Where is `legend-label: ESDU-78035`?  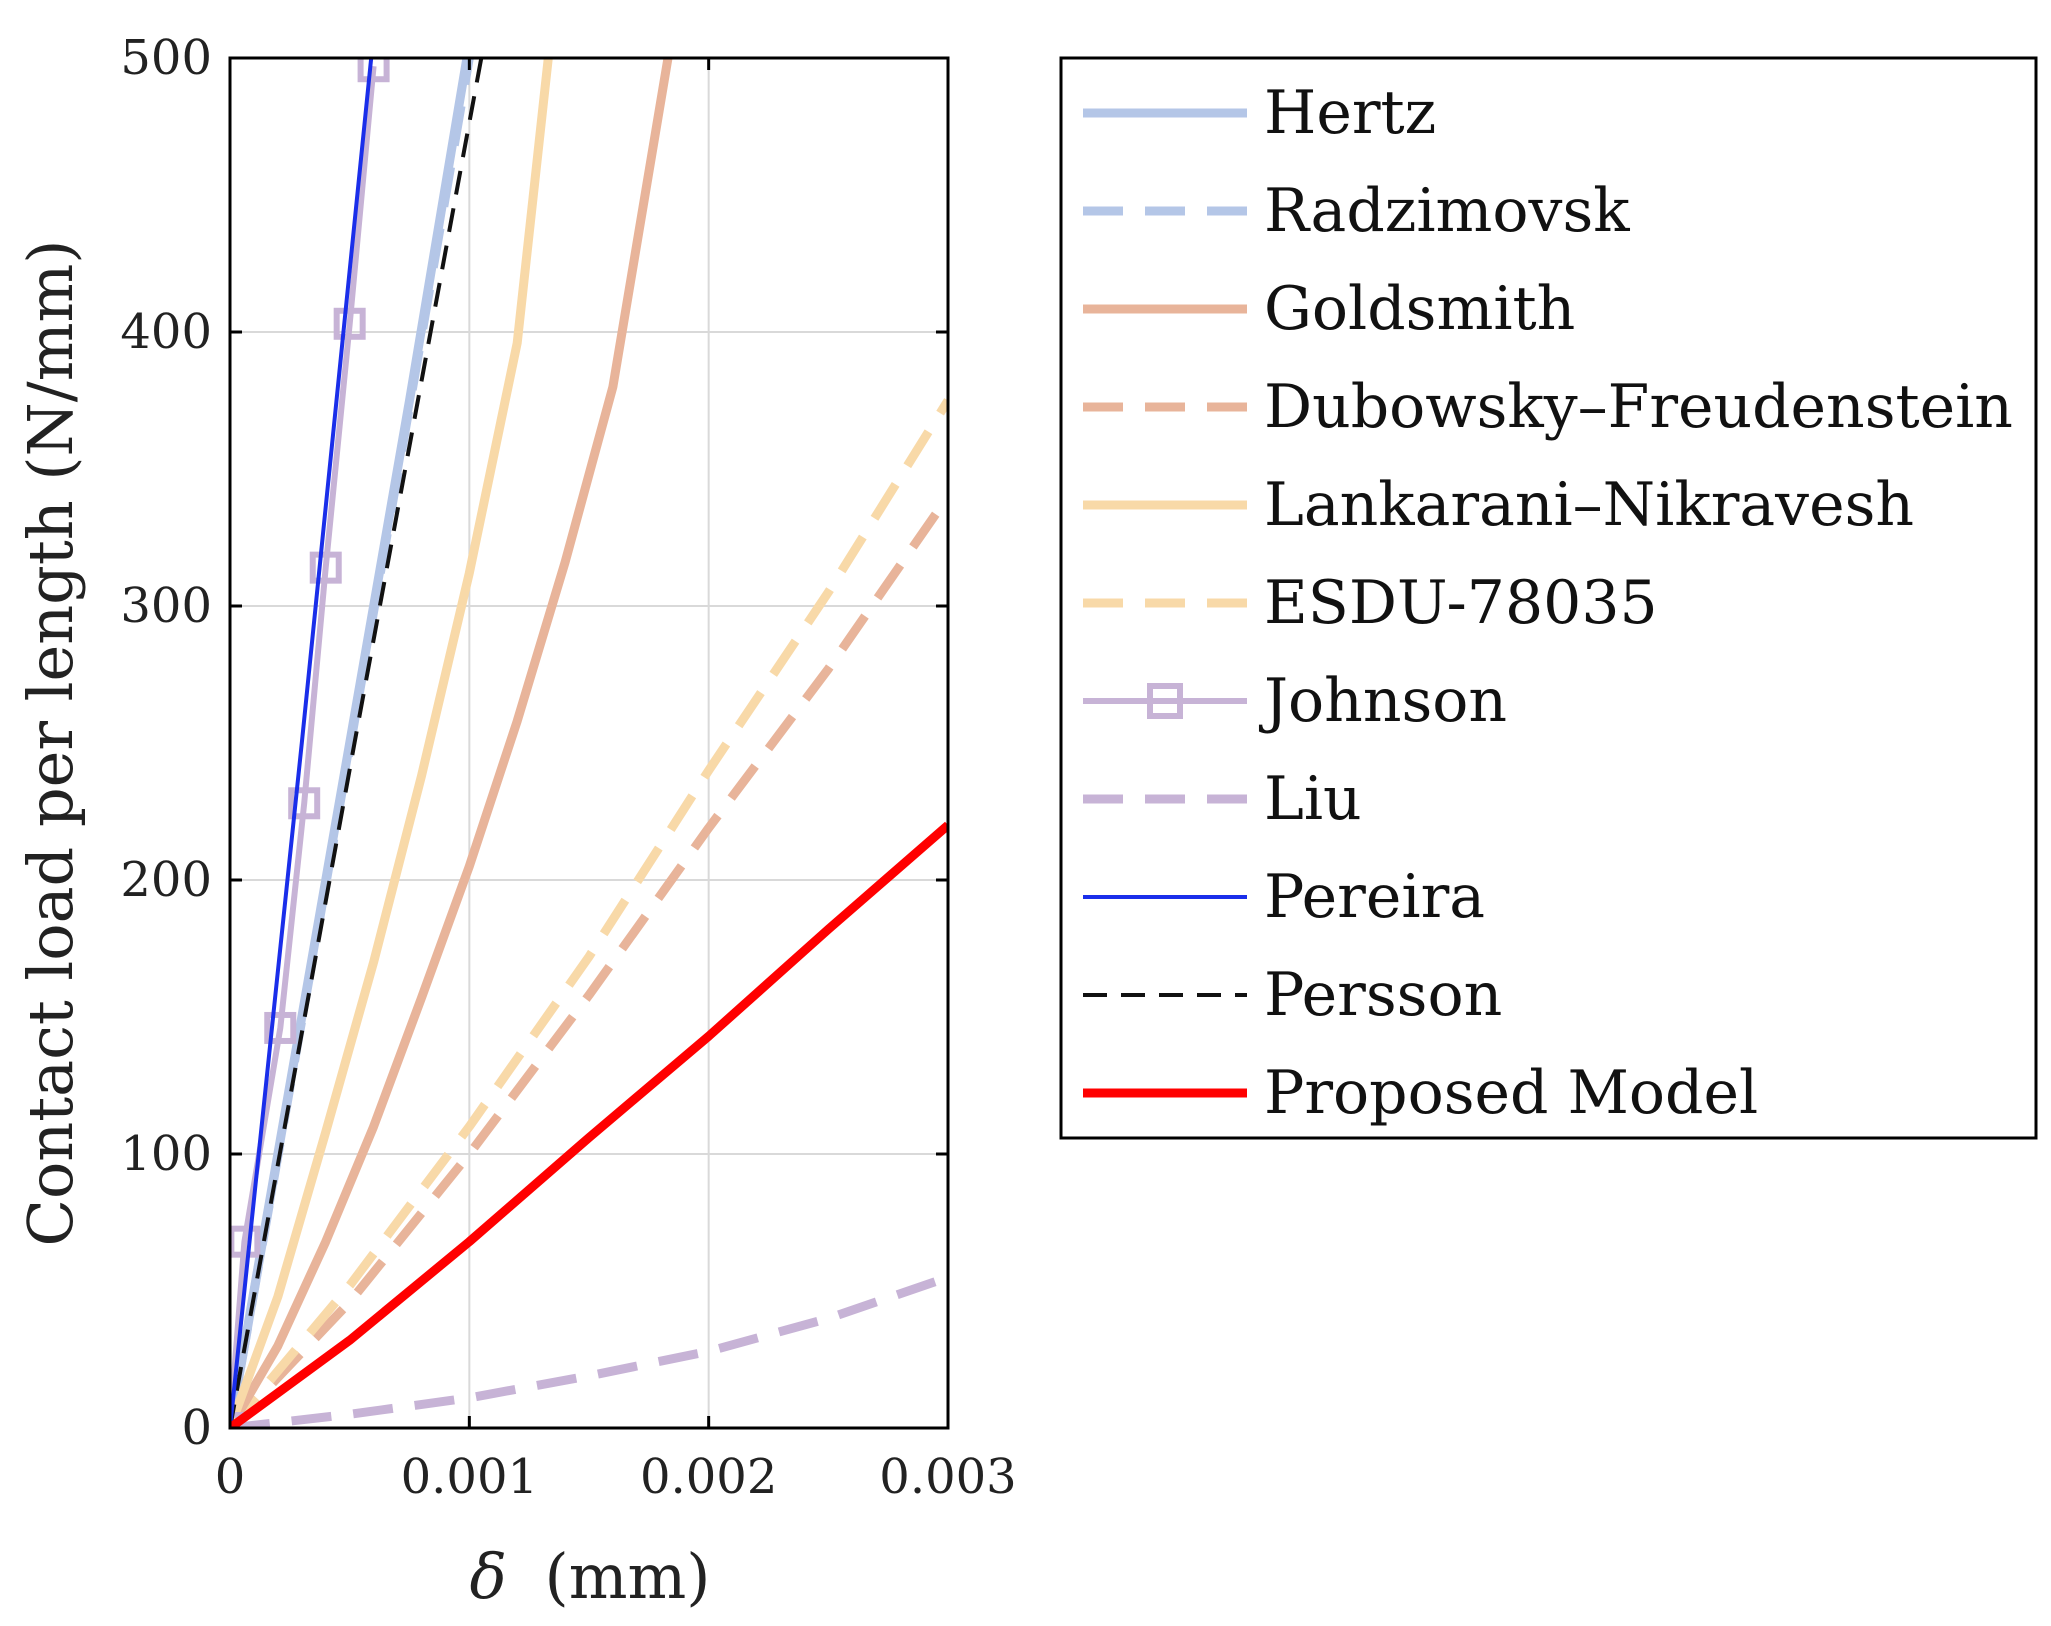
legend-label: ESDU-78035 is located at coordinates (1461, 603).